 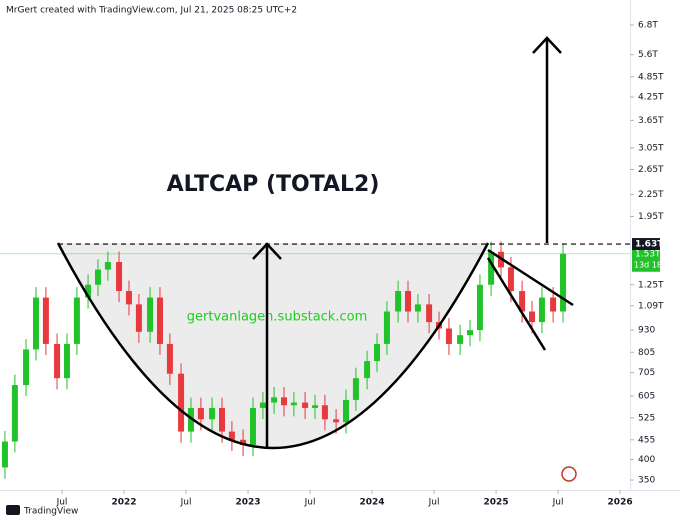 I want to click on y-tick-label: 930, so click(x=646, y=331).